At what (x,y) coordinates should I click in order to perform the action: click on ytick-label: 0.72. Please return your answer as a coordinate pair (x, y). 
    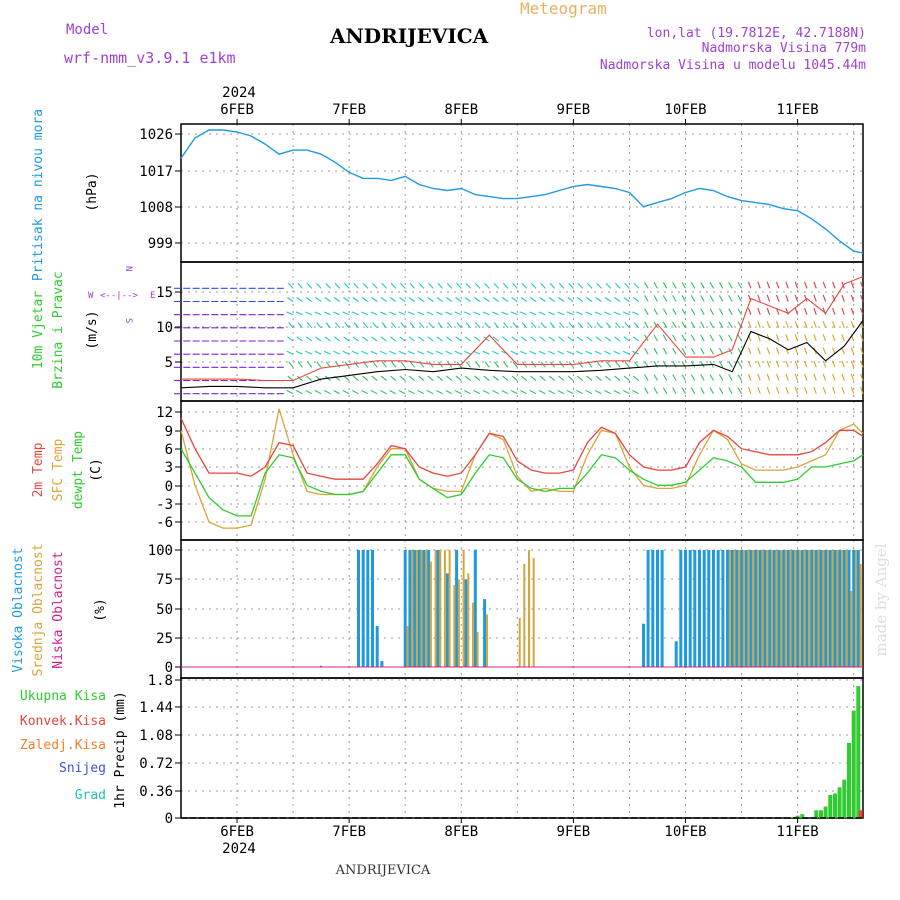
    Looking at the image, I should click on (156, 764).